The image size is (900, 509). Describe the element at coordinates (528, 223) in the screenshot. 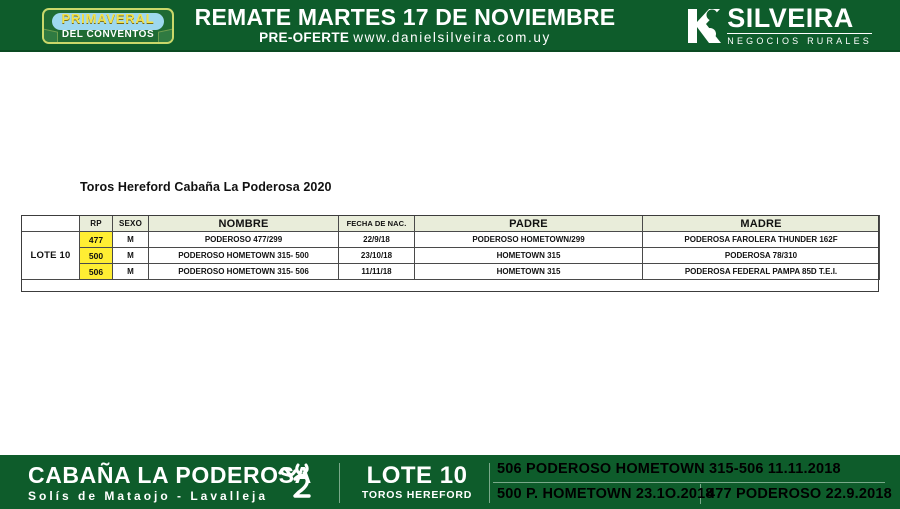

I see `column-header-padre: PADRE` at that location.